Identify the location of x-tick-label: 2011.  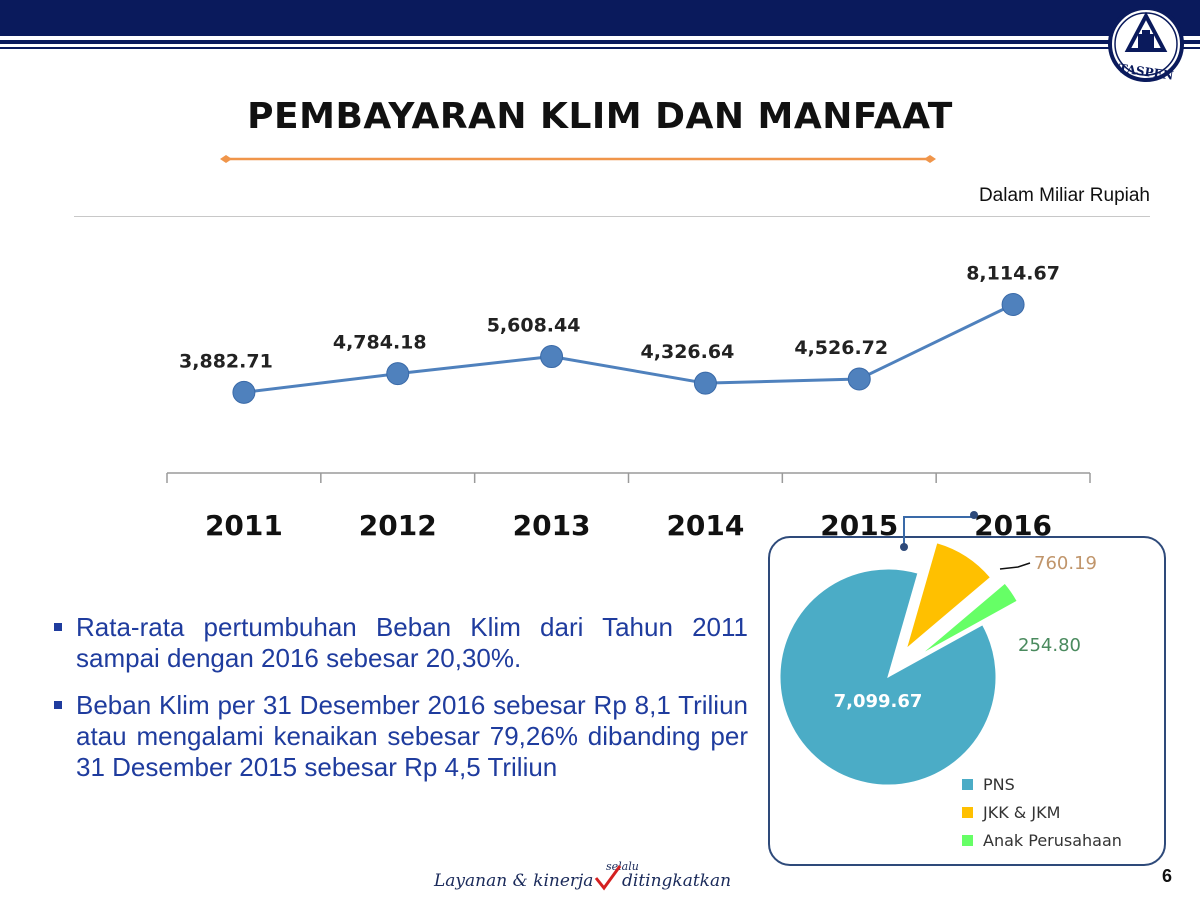
(244, 525).